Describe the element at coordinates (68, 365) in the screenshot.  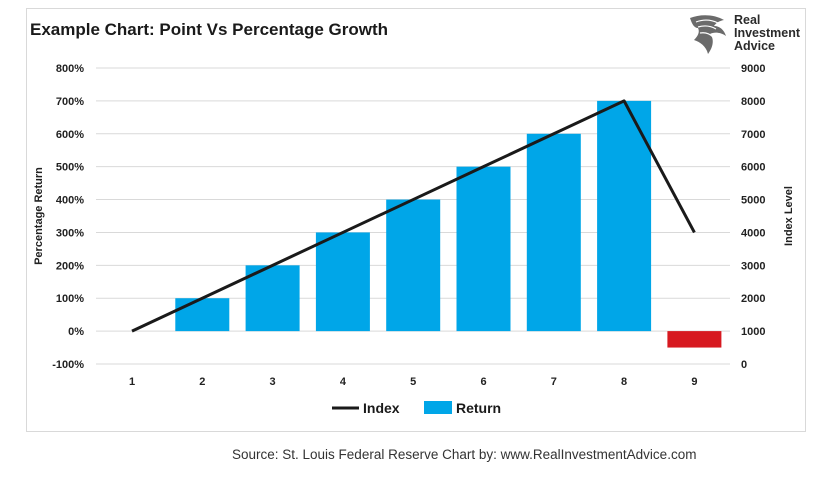
I see `left-tick-label: -100%` at that location.